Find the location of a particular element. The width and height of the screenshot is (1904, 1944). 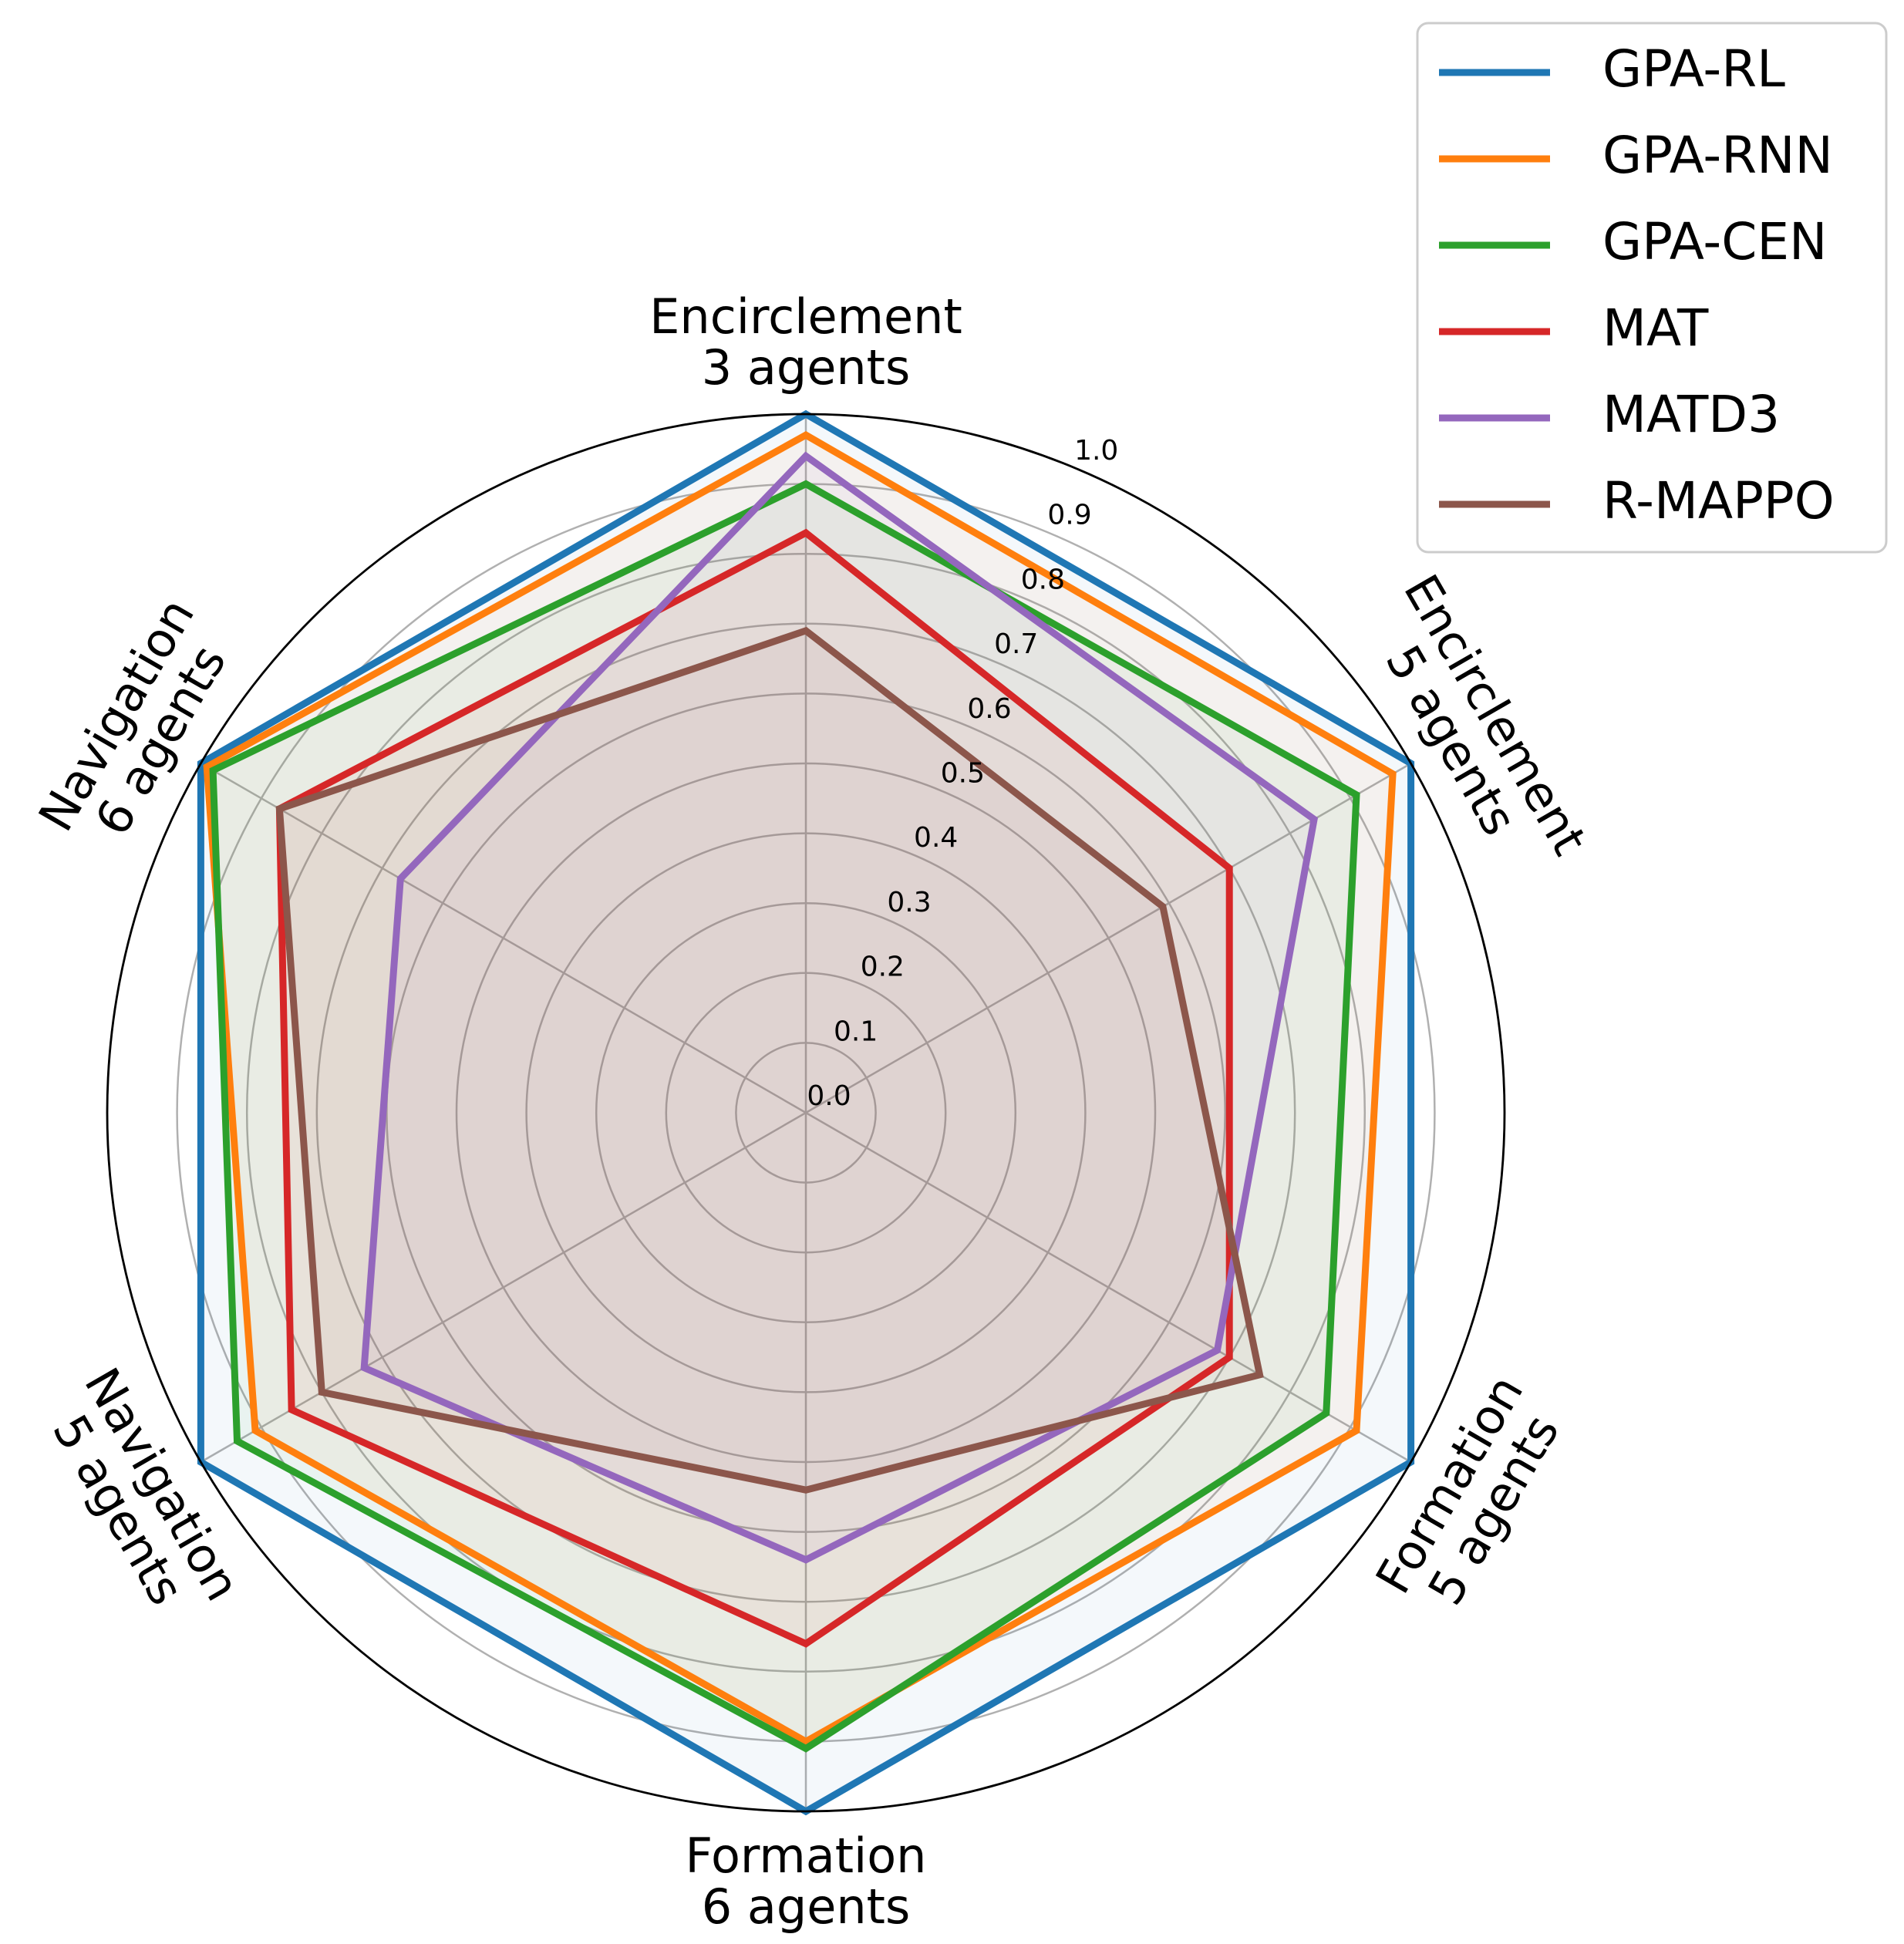

axis-label-task: Encirclement is located at coordinates (806, 316).